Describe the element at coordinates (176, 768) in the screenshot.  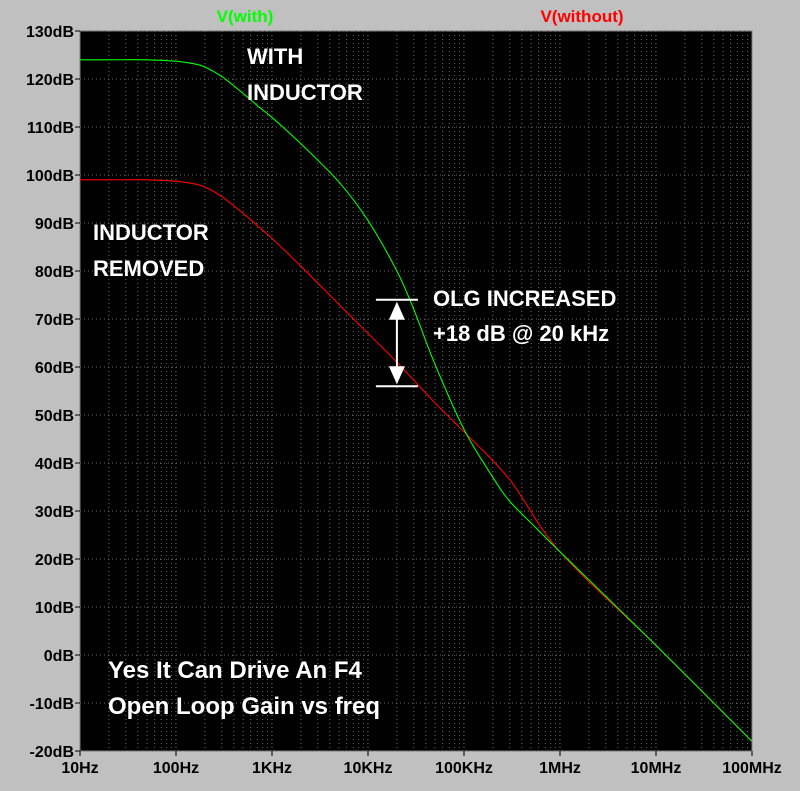
I see `x-tick-label: 100Hz` at that location.